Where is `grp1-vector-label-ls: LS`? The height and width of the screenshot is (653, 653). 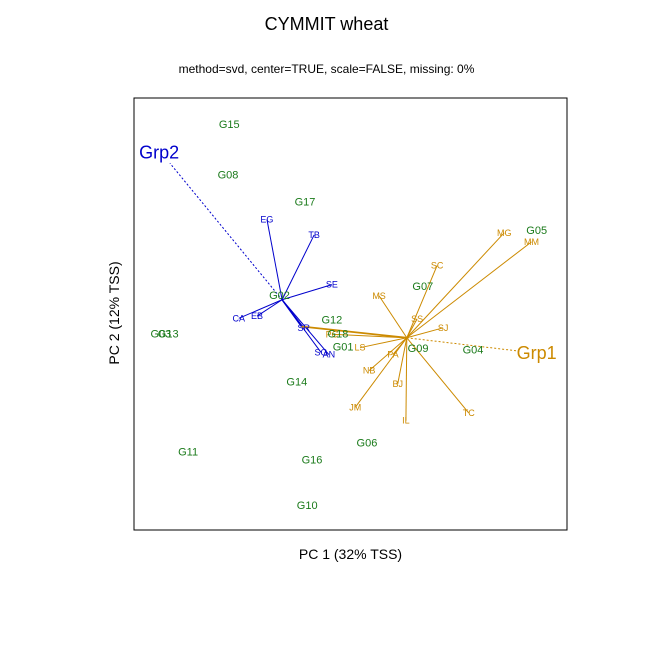
grp1-vector-label-ls: LS is located at coordinates (360, 348).